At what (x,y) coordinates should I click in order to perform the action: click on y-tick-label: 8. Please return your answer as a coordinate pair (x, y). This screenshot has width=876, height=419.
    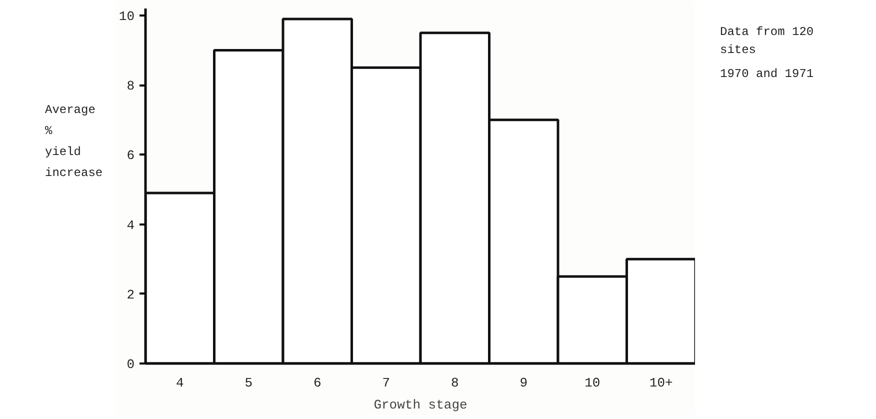
    Looking at the image, I should click on (130, 86).